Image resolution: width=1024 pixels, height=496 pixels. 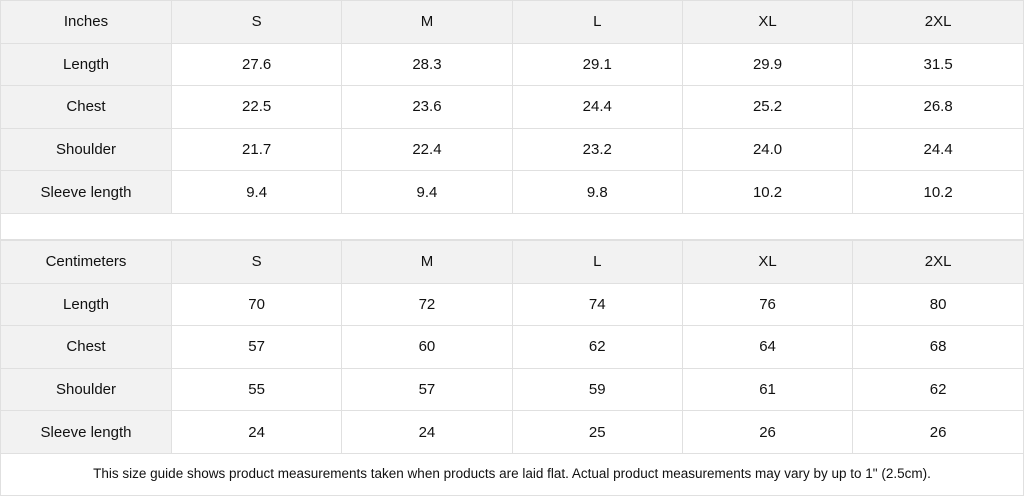 What do you see at coordinates (427, 107) in the screenshot?
I see `cell: 23.6` at bounding box center [427, 107].